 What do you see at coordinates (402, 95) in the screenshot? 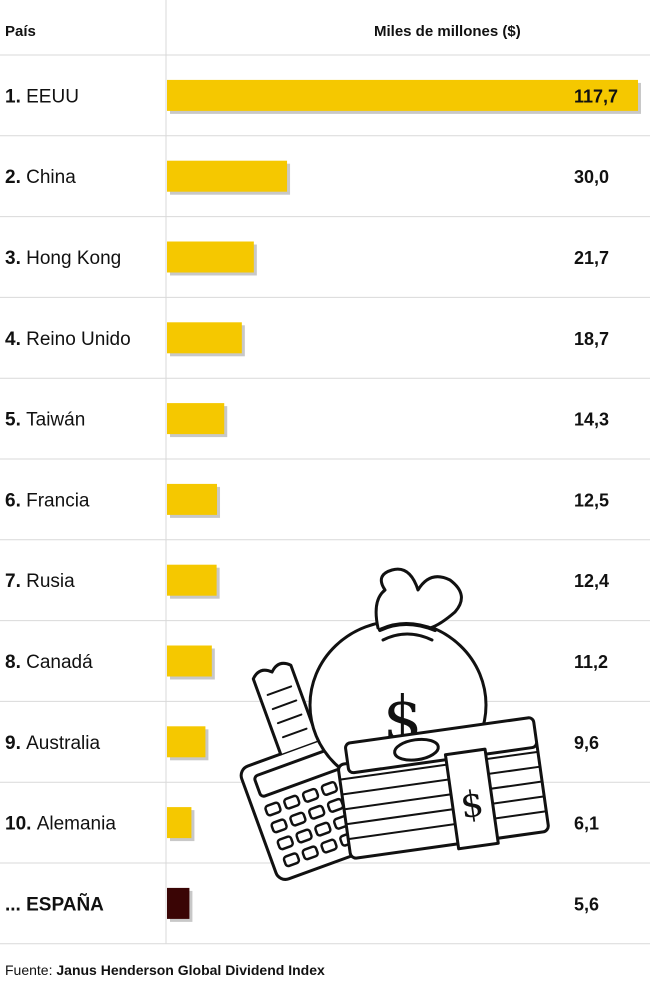
I see `bar-eeuu` at bounding box center [402, 95].